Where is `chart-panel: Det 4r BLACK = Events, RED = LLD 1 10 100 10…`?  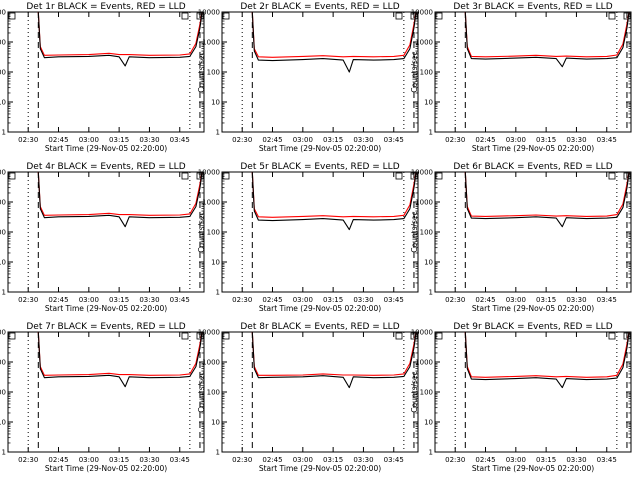 chart-panel: Det 4r BLACK = Events, RED = LLD 1 10 100 10… is located at coordinates (102, 237).